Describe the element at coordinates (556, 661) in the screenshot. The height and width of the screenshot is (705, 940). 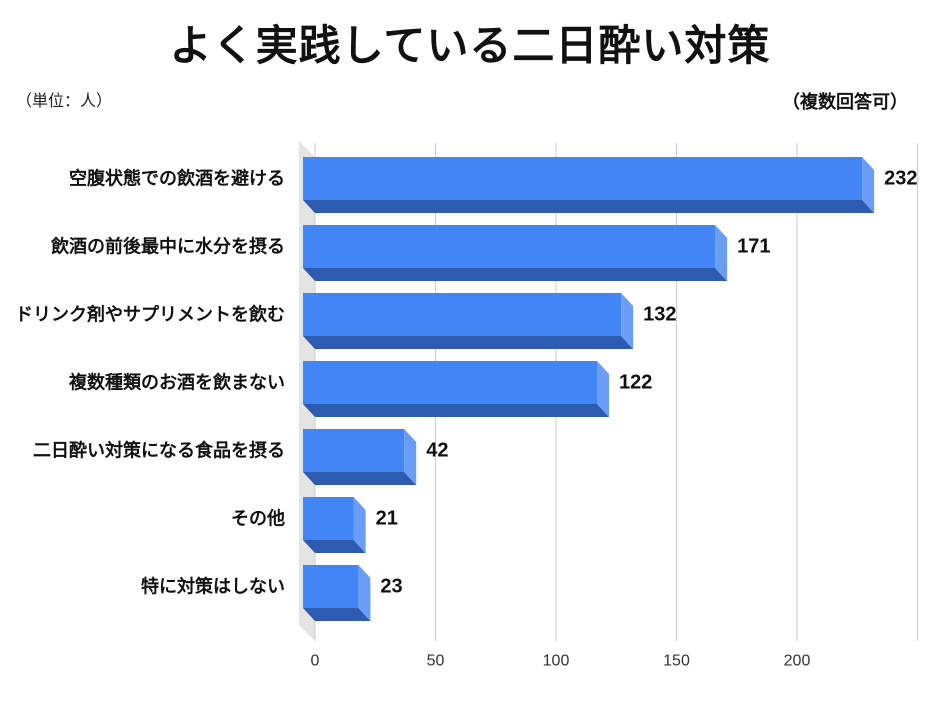
I see `x-tick-label: 100` at that location.